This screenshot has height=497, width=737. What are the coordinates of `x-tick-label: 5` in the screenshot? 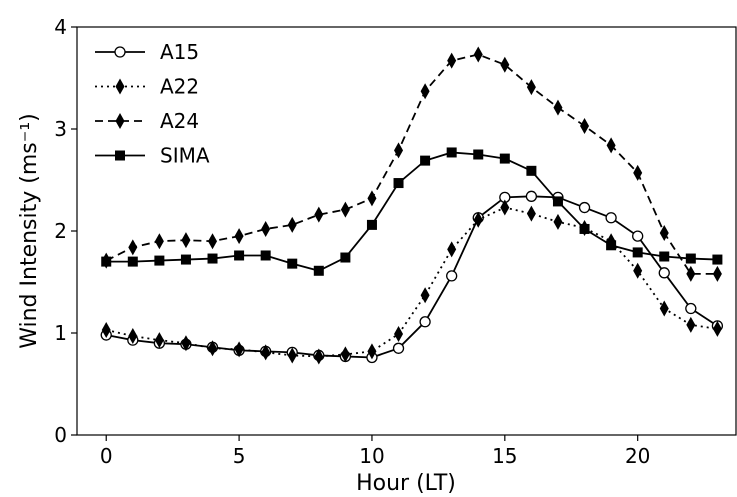 It's located at (239, 456).